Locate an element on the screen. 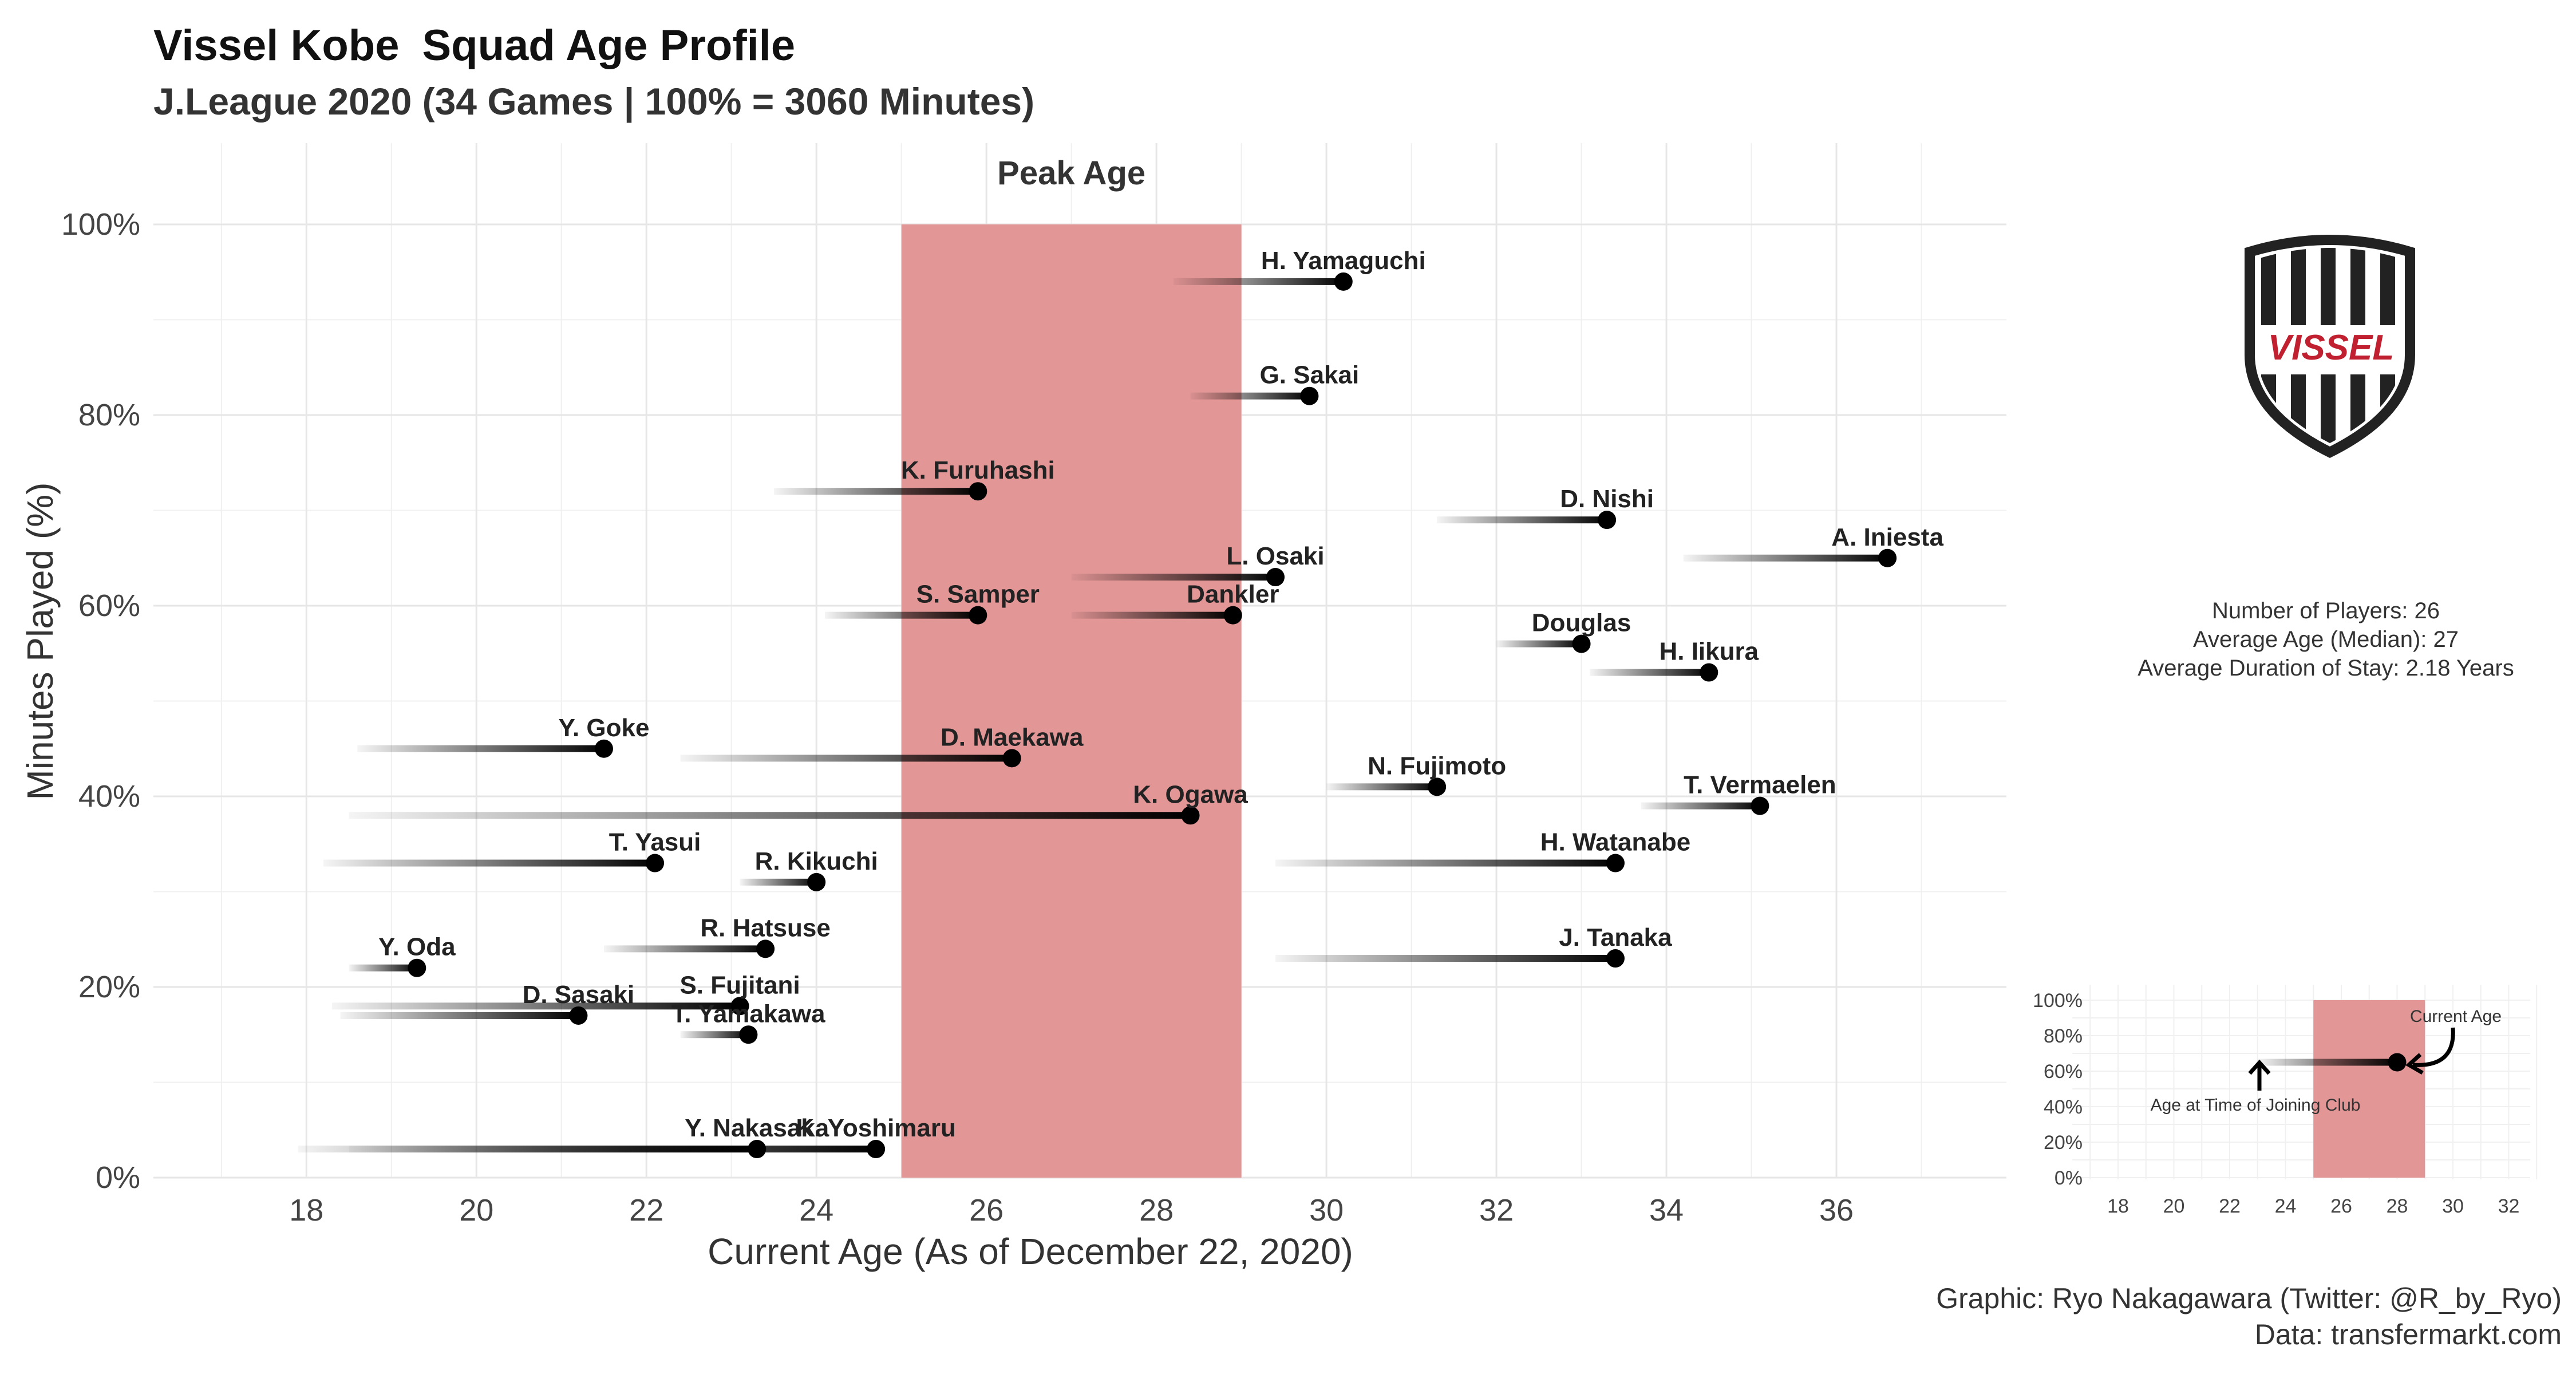 This screenshot has width=2576, height=1374. legend-x-tick: 24 is located at coordinates (2286, 1206).